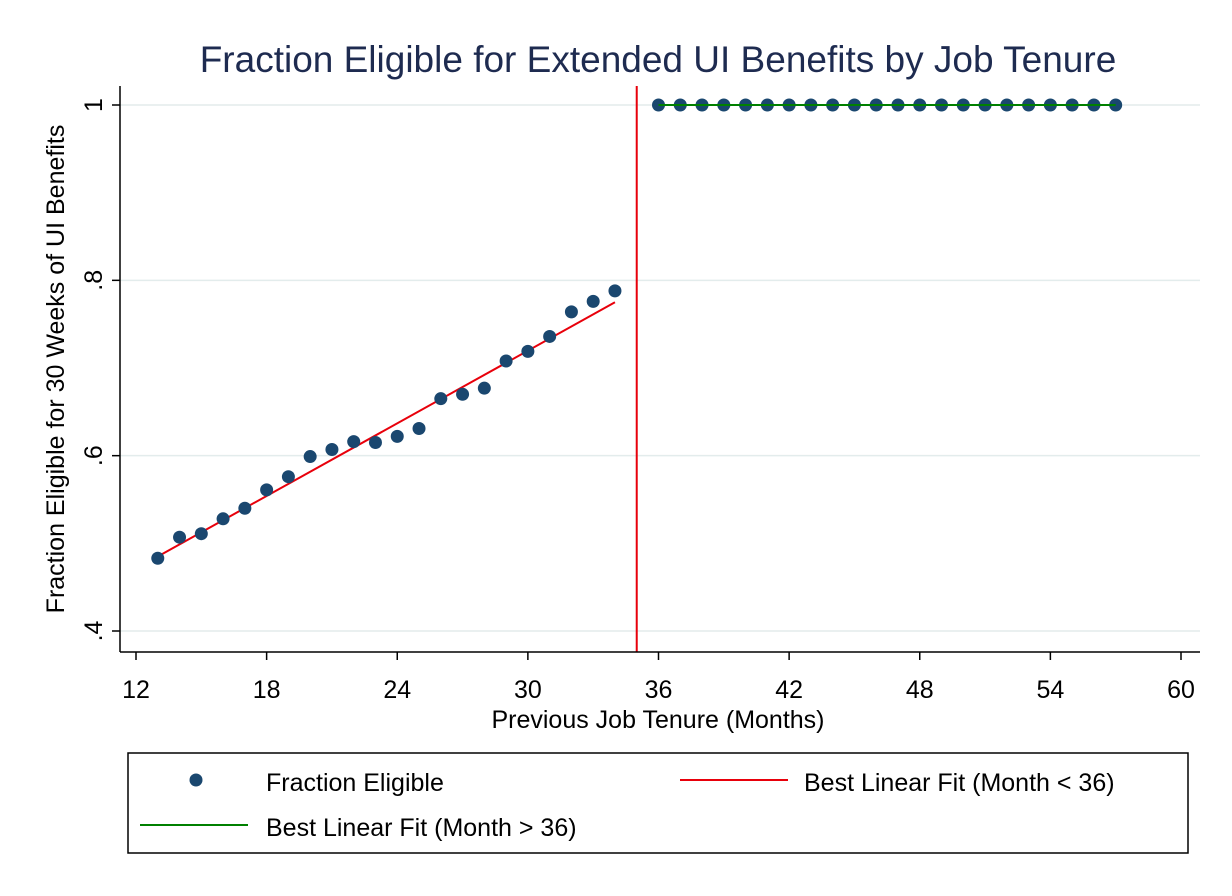  I want to click on legend-box, so click(658, 803).